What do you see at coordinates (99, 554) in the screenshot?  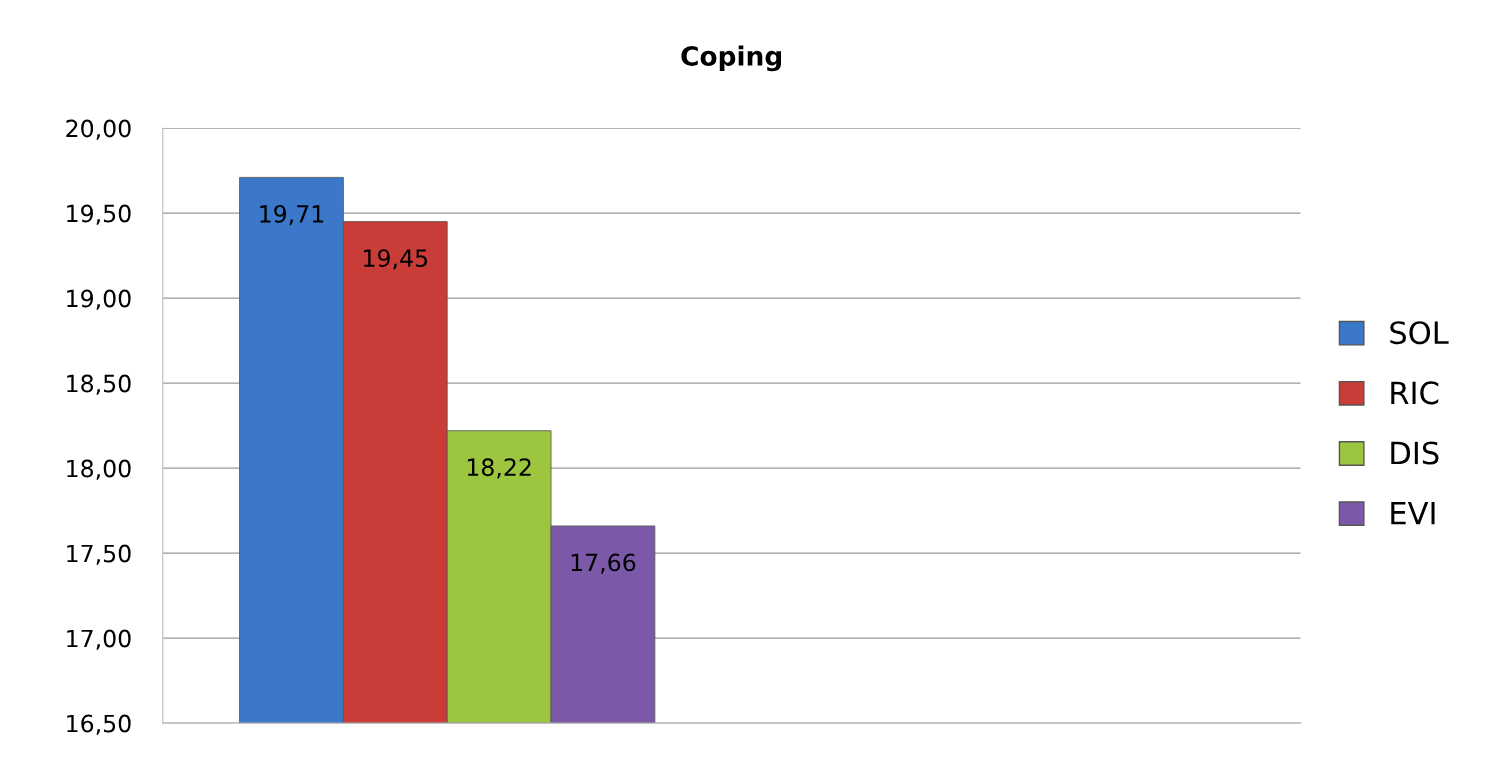 I see `y-tick-label: 17,50` at bounding box center [99, 554].